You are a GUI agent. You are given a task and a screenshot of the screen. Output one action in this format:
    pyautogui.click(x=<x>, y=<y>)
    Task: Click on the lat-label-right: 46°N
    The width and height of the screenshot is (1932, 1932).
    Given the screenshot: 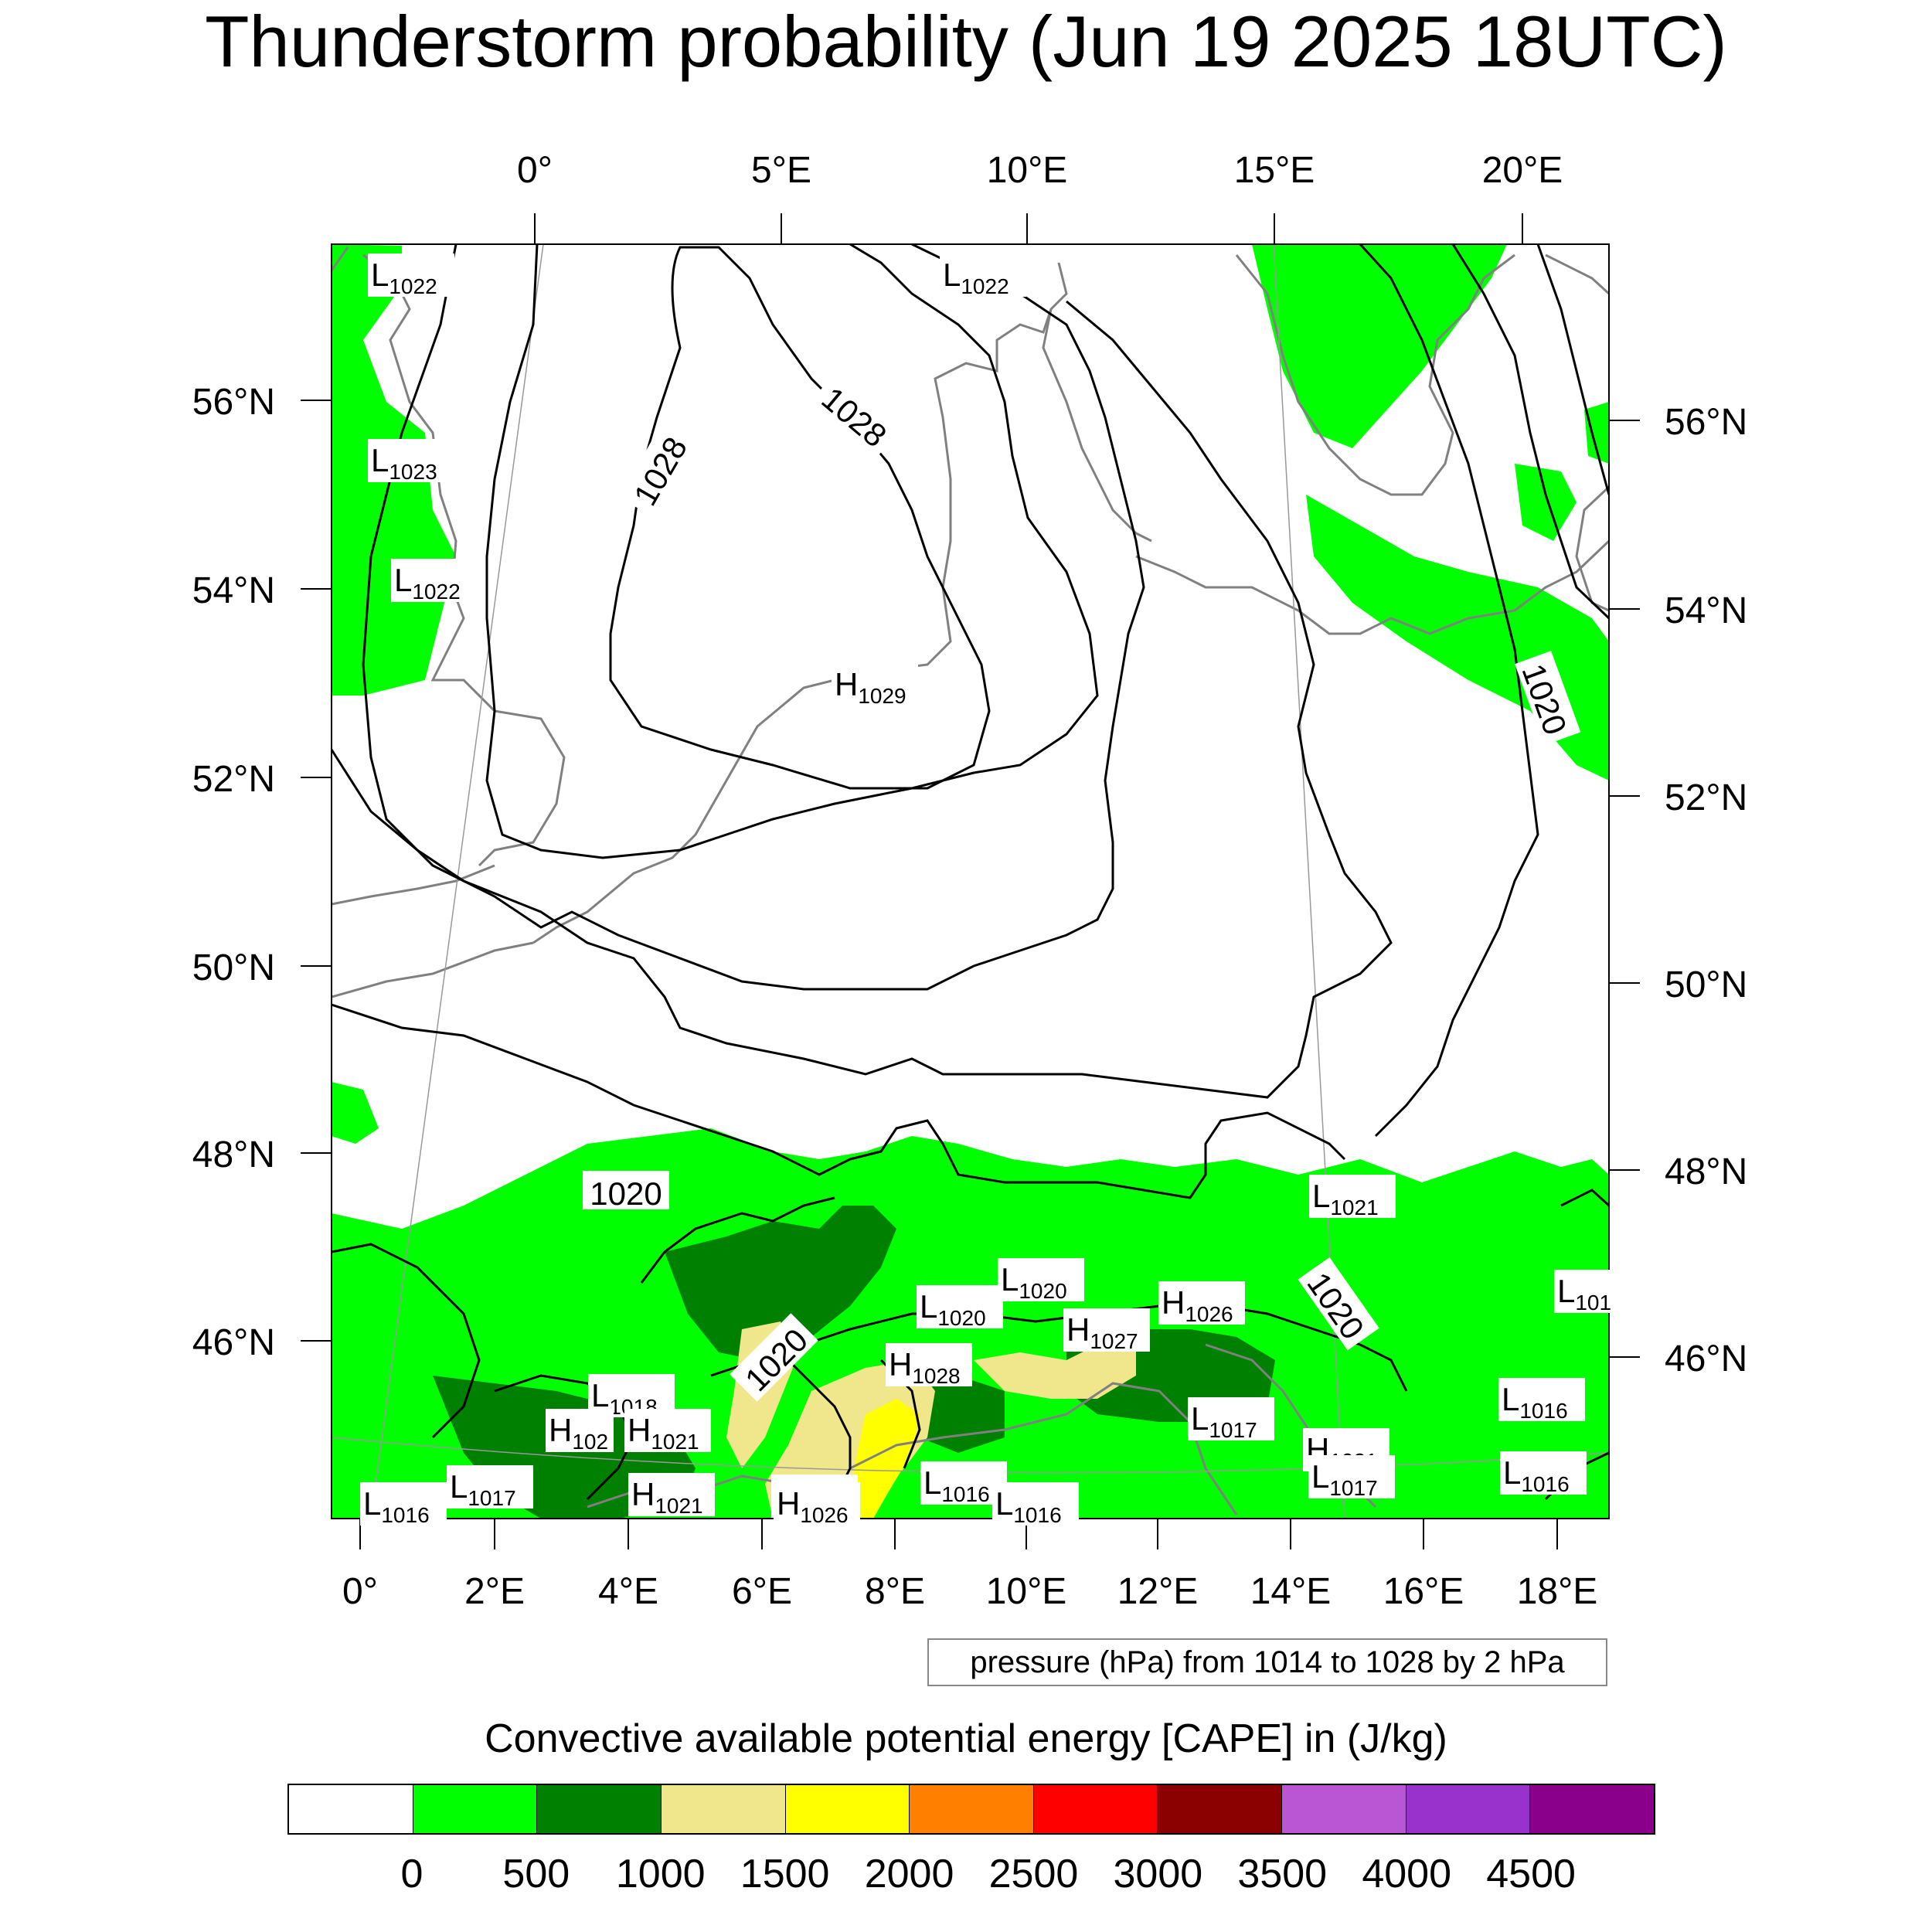 What is the action you would take?
    pyautogui.click(x=1706, y=1359)
    